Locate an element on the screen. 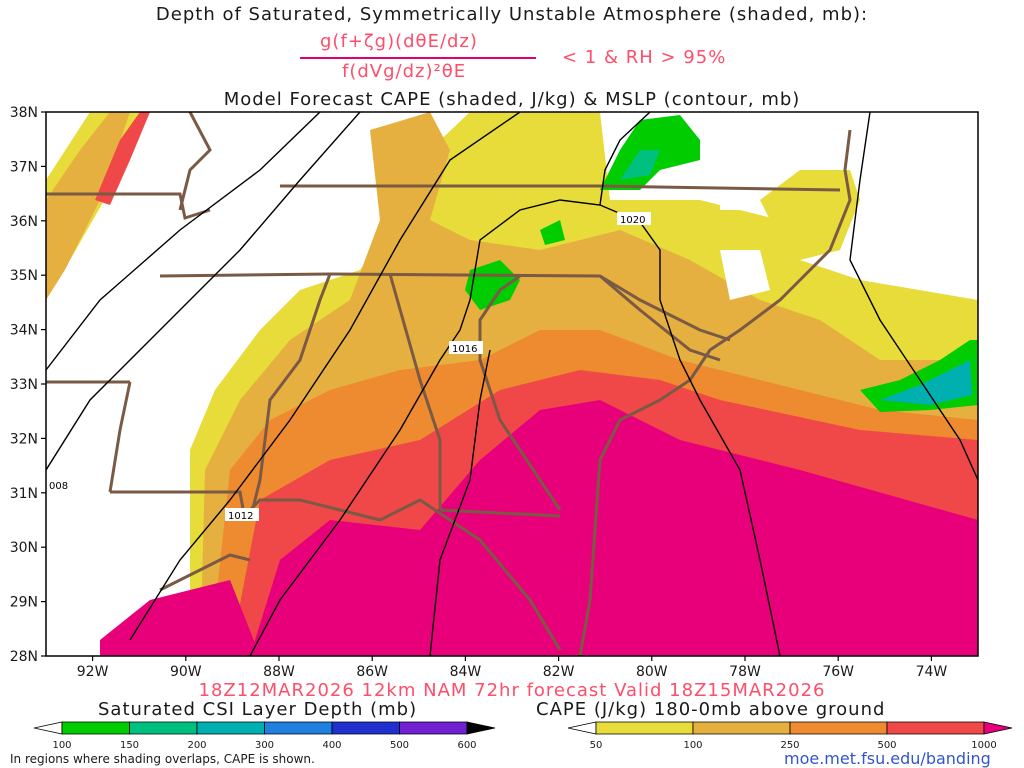  isobar-label-1012: 1012 is located at coordinates (240, 516).